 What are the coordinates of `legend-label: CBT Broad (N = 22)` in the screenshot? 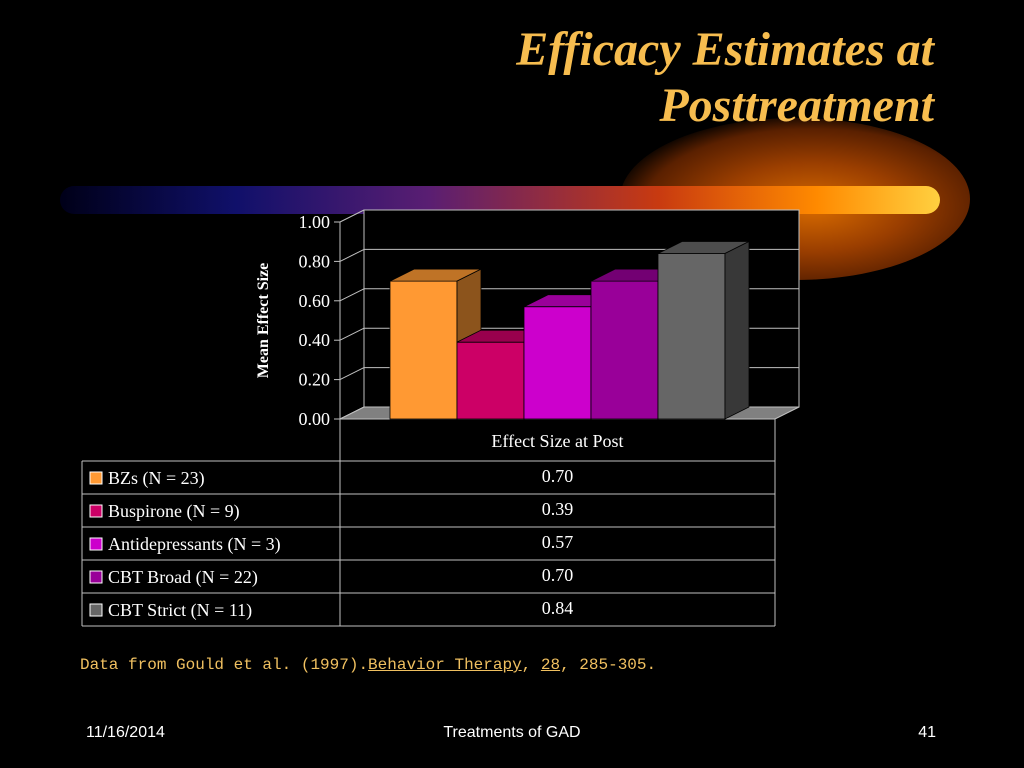 It's located at (183, 577).